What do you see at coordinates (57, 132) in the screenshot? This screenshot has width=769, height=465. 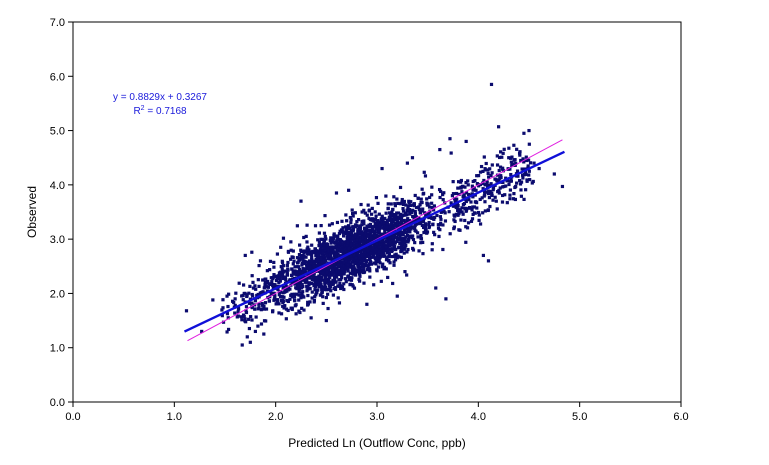 I see `y-tick-label: 5.0` at bounding box center [57, 132].